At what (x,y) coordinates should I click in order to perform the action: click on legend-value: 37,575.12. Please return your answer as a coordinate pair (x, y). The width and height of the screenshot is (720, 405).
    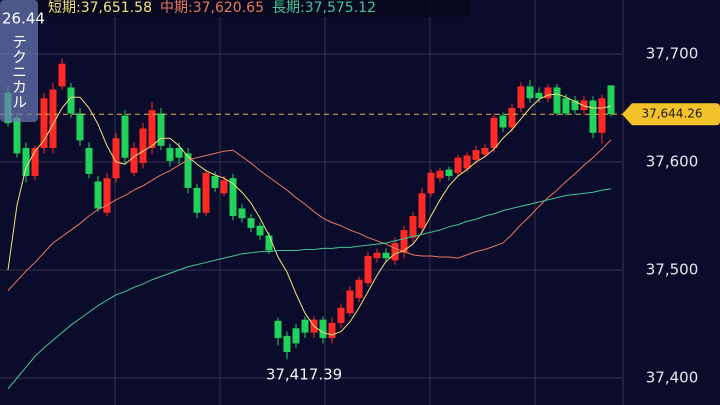
    Looking at the image, I should click on (340, 8).